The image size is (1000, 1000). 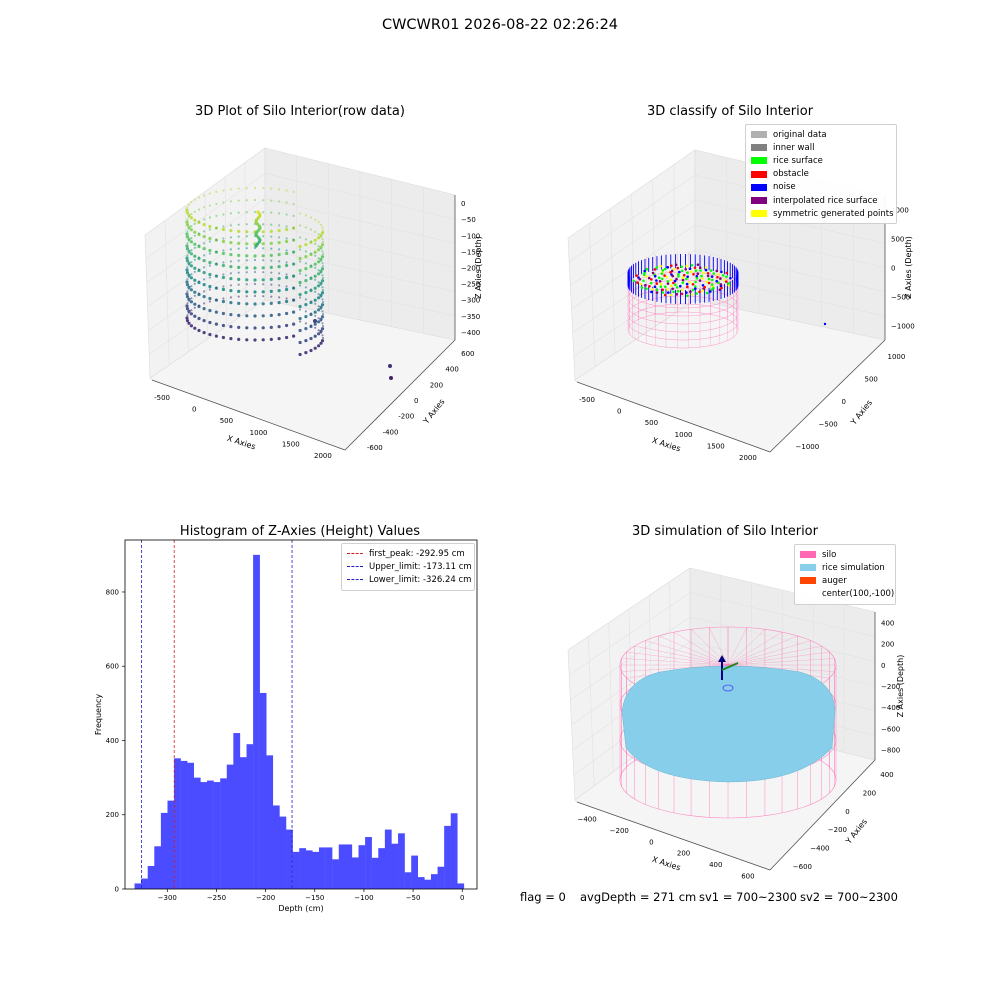 I want to click on legend-item: inner wall, so click(x=821, y=147).